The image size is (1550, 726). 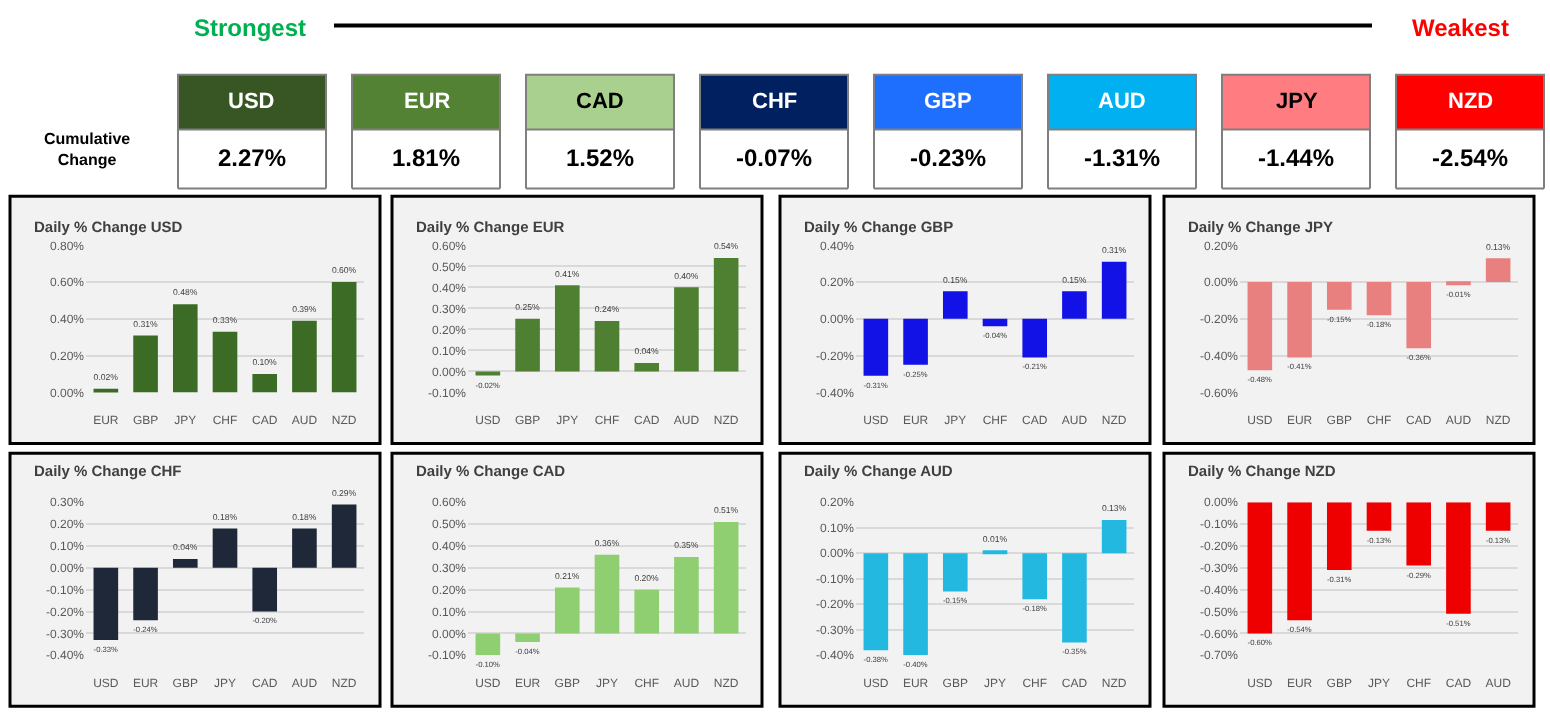 I want to click on category-label: AUD, so click(x=1122, y=102).